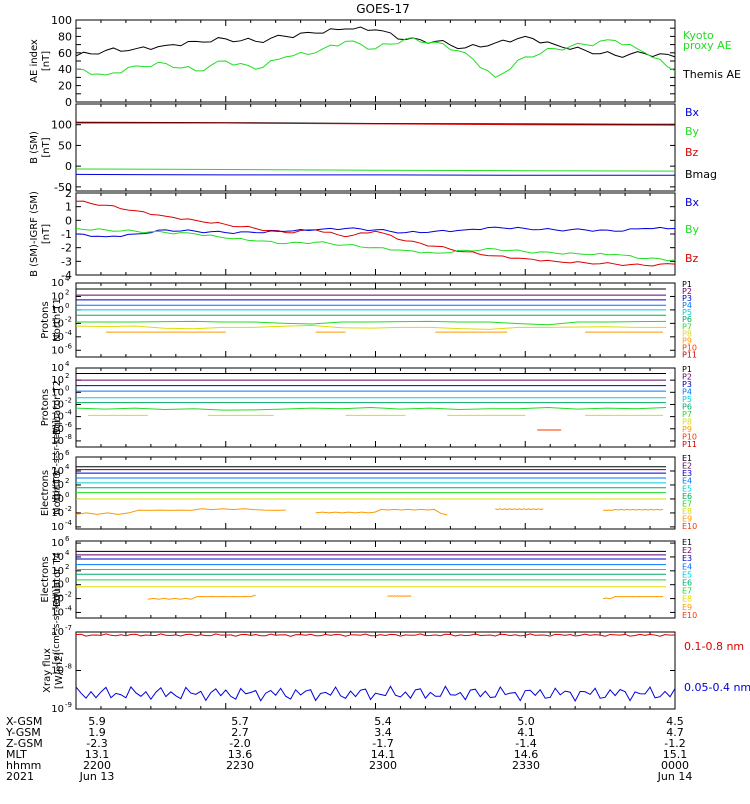 The width and height of the screenshot is (750, 804). Describe the element at coordinates (692, 202) in the screenshot. I see `legend-bx: Bx` at that location.